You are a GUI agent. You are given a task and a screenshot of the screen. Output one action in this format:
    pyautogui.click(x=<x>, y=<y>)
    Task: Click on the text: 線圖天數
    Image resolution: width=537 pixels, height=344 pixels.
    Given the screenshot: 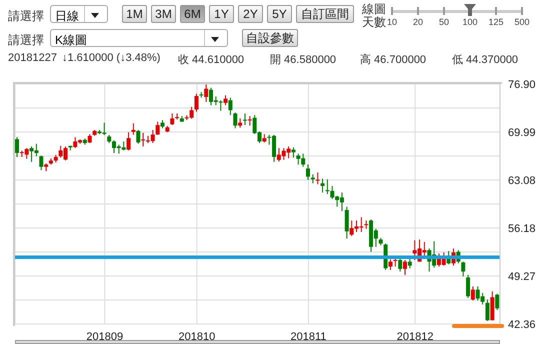 What is the action you would take?
    pyautogui.click(x=374, y=15)
    